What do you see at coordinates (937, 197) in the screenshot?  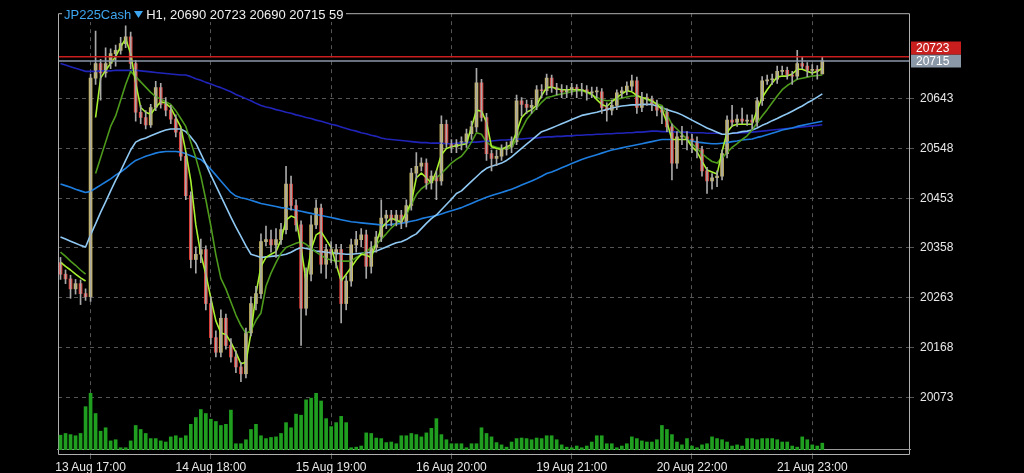 I see `y-tick-label: 20453` at bounding box center [937, 197].